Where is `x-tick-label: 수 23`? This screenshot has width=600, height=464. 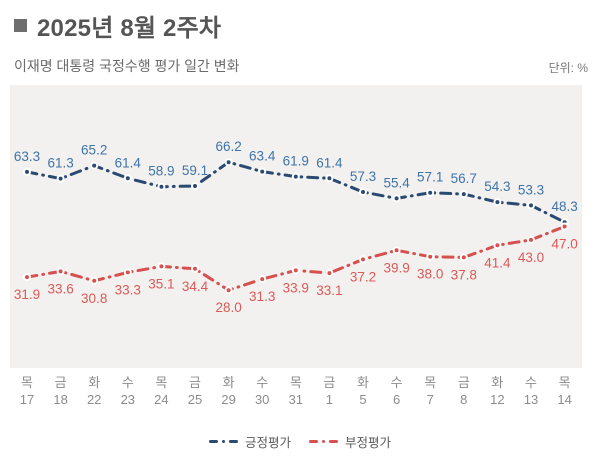 x-tick-label: 수 23 is located at coordinates (128, 391).